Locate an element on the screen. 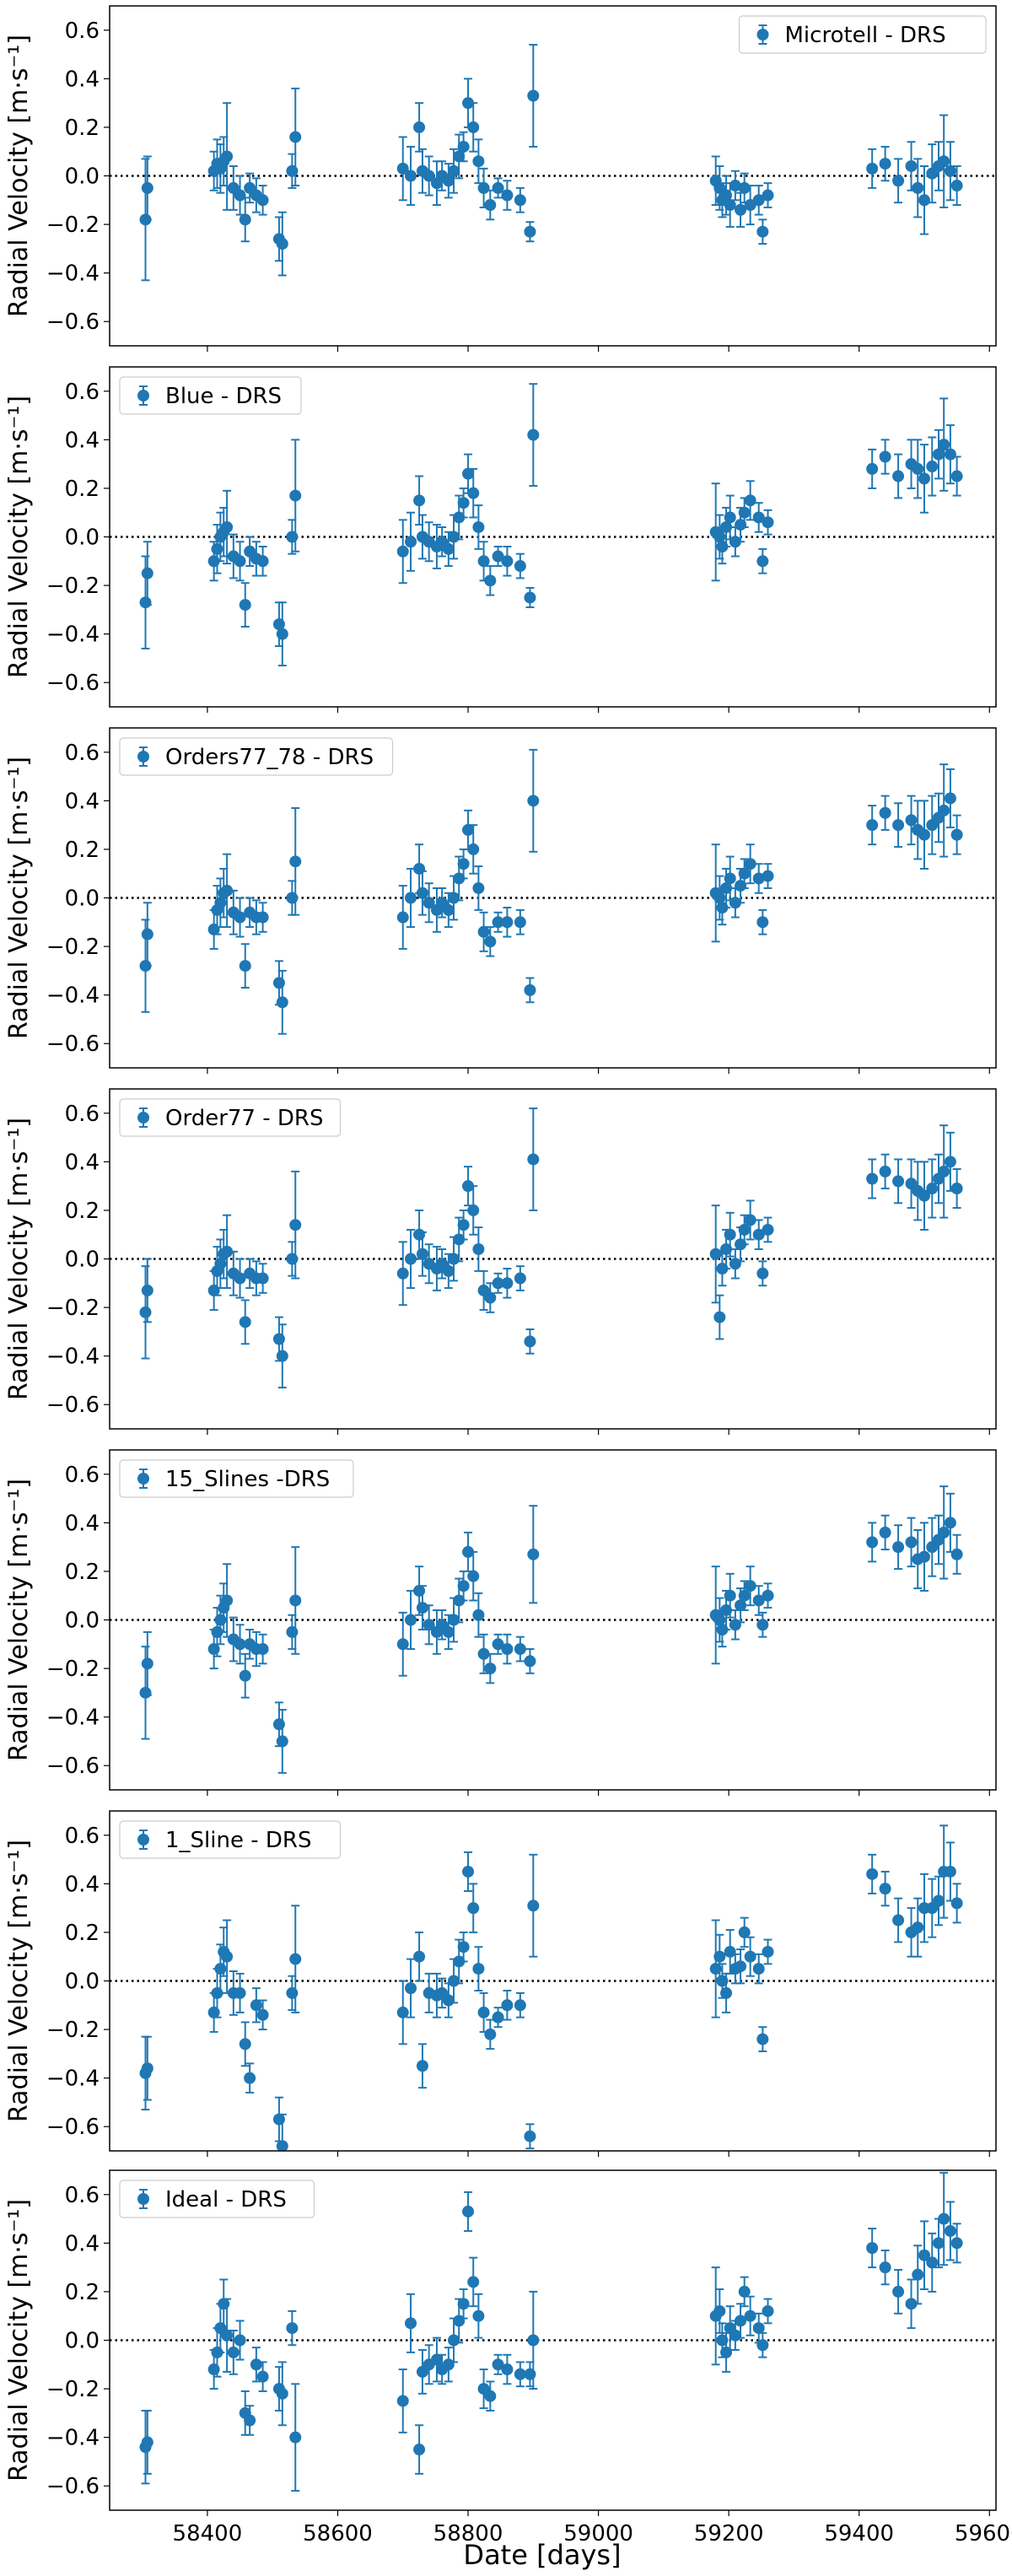  legend: 1_Sline - DRS is located at coordinates (231, 1839).